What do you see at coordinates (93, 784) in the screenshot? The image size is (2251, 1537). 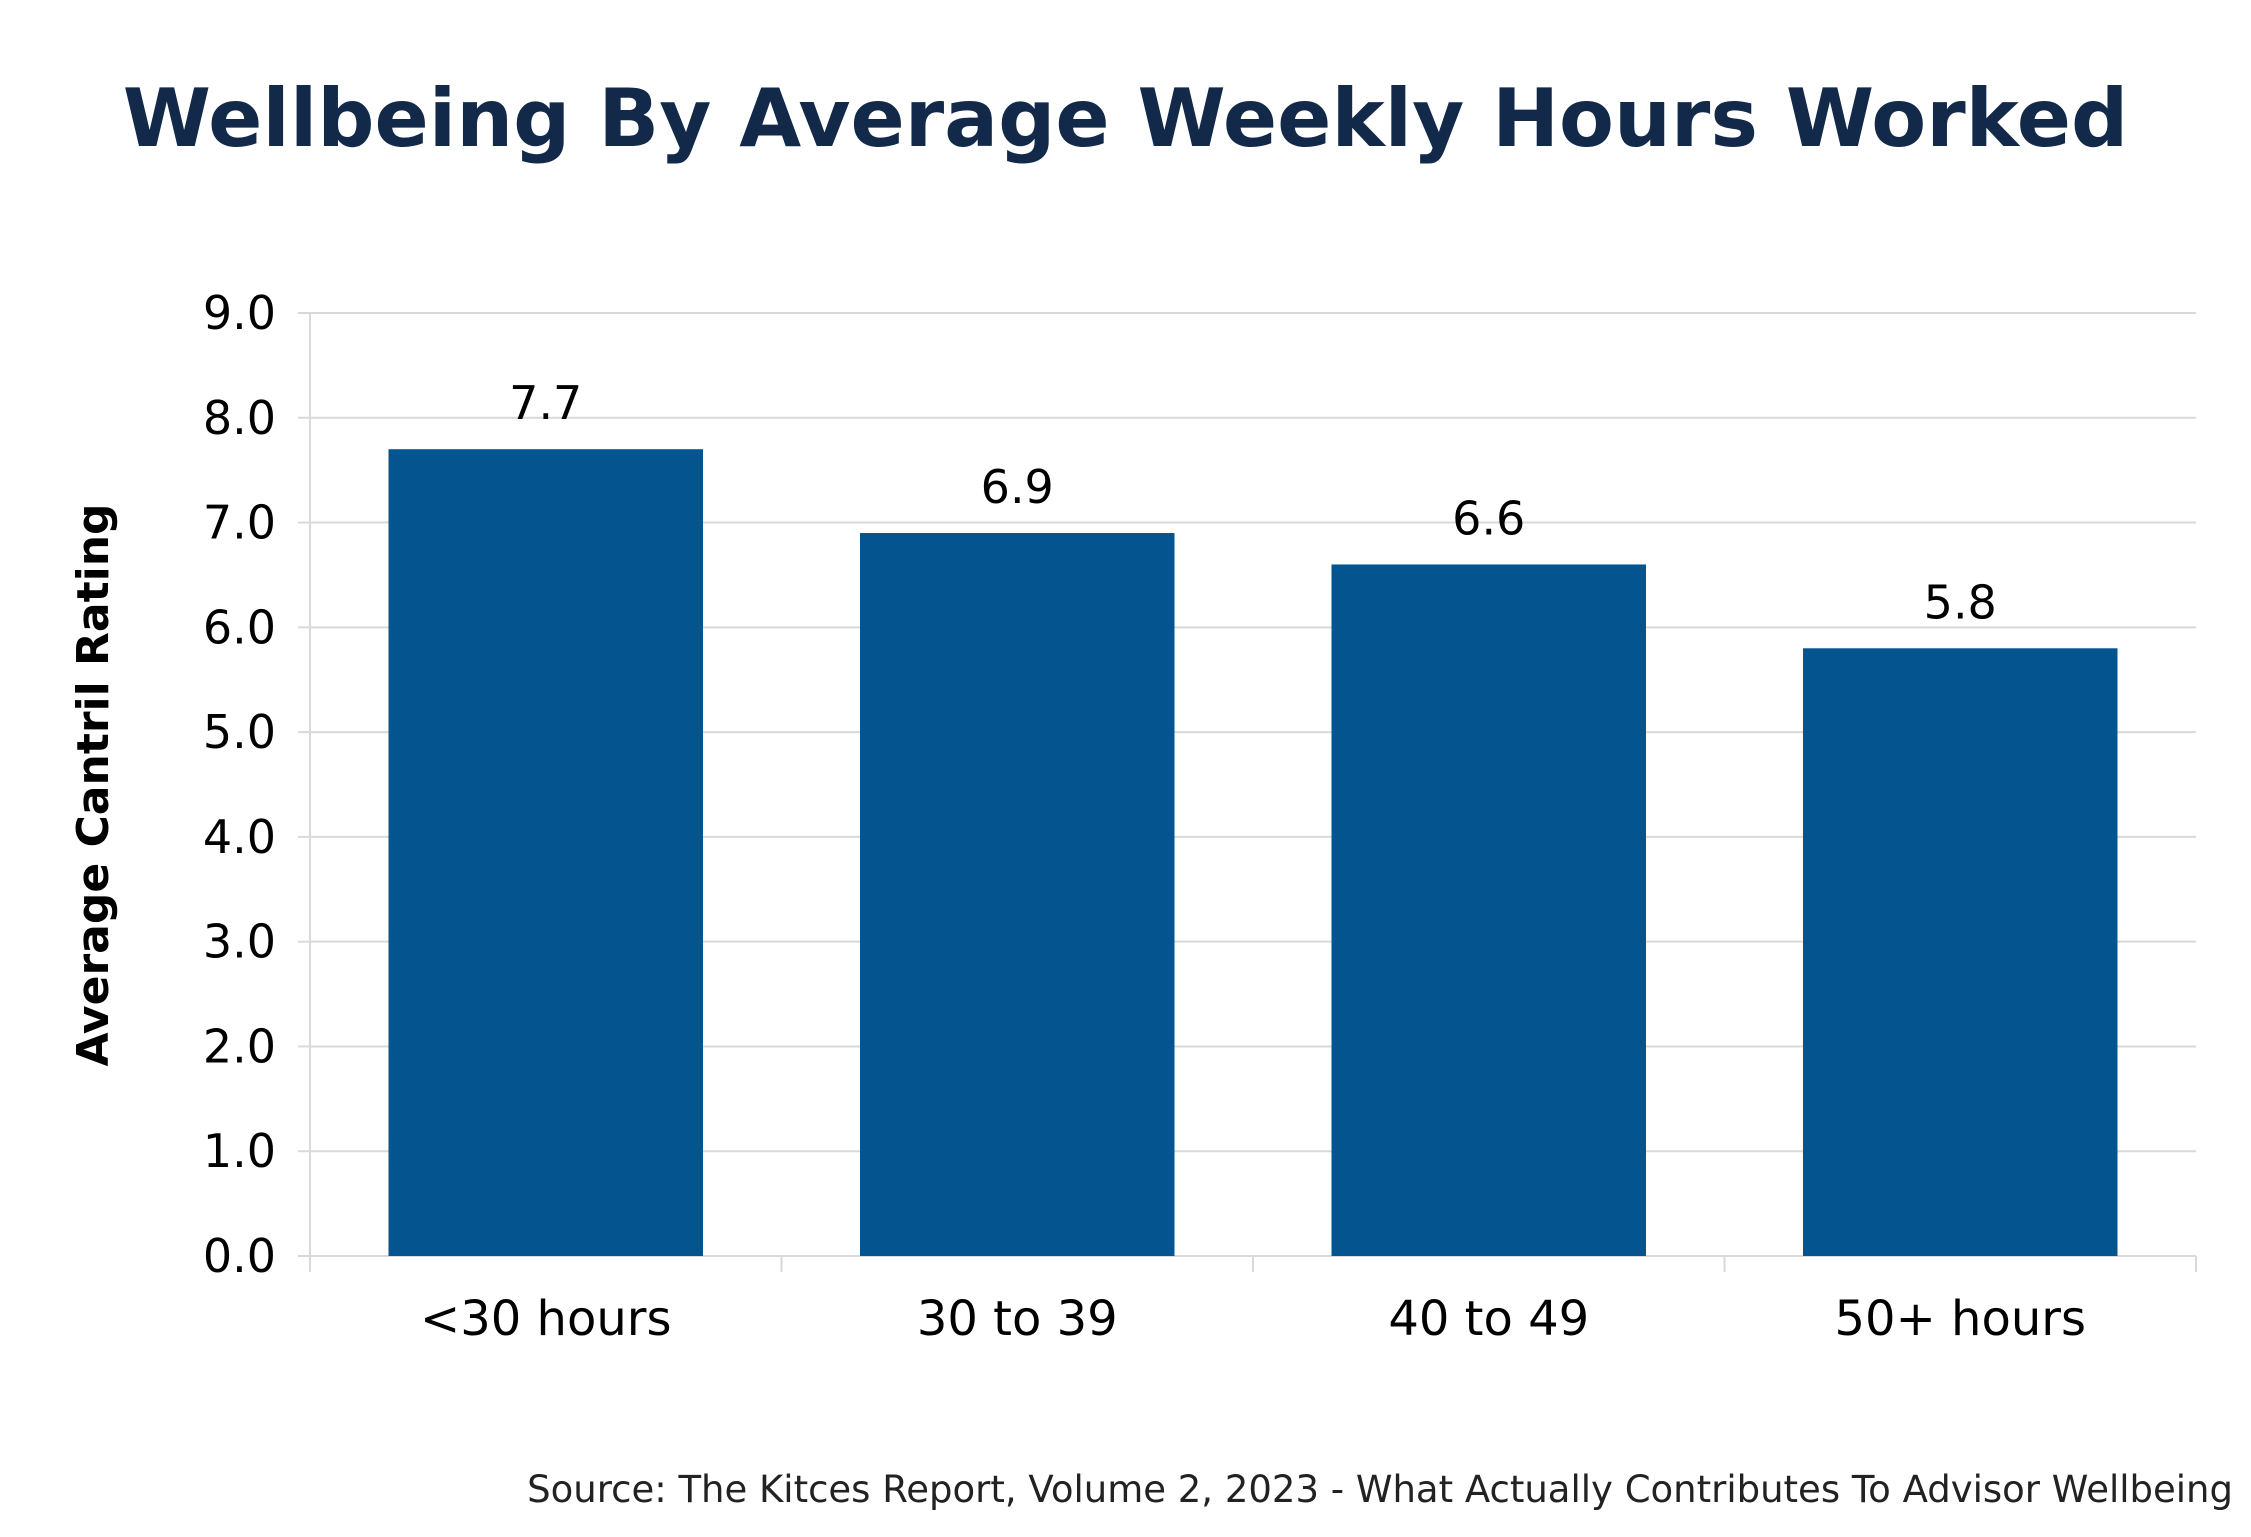 I see `y-axis-title: Average Cantril Rating` at bounding box center [93, 784].